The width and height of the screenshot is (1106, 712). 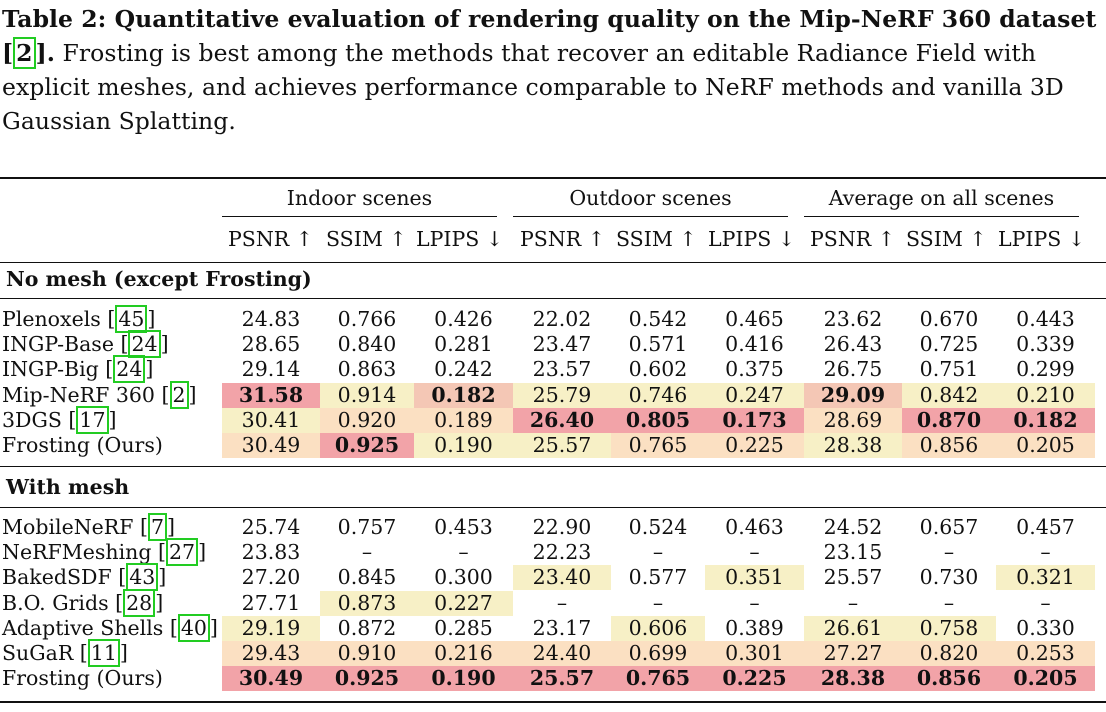 What do you see at coordinates (131, 319) in the screenshot?
I see `citation-link: 45` at bounding box center [131, 319].